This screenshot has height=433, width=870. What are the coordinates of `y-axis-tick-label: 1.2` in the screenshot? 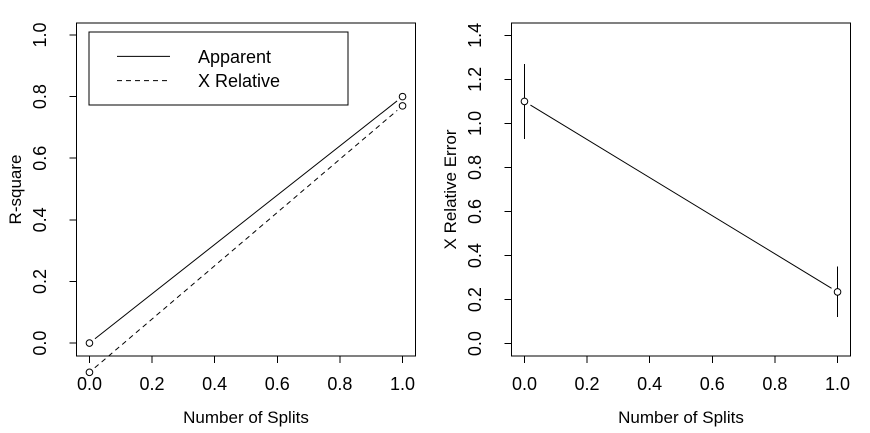 It's located at (475, 79).